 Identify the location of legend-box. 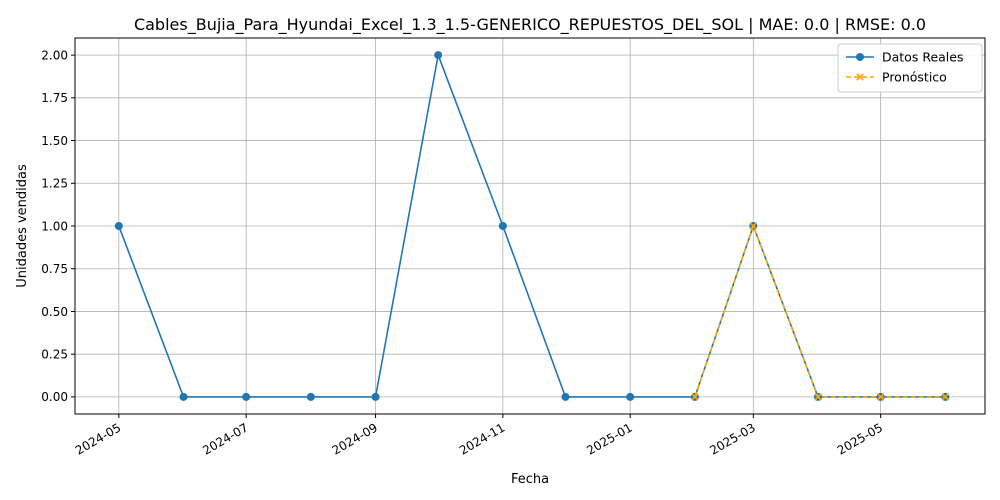
(910, 68).